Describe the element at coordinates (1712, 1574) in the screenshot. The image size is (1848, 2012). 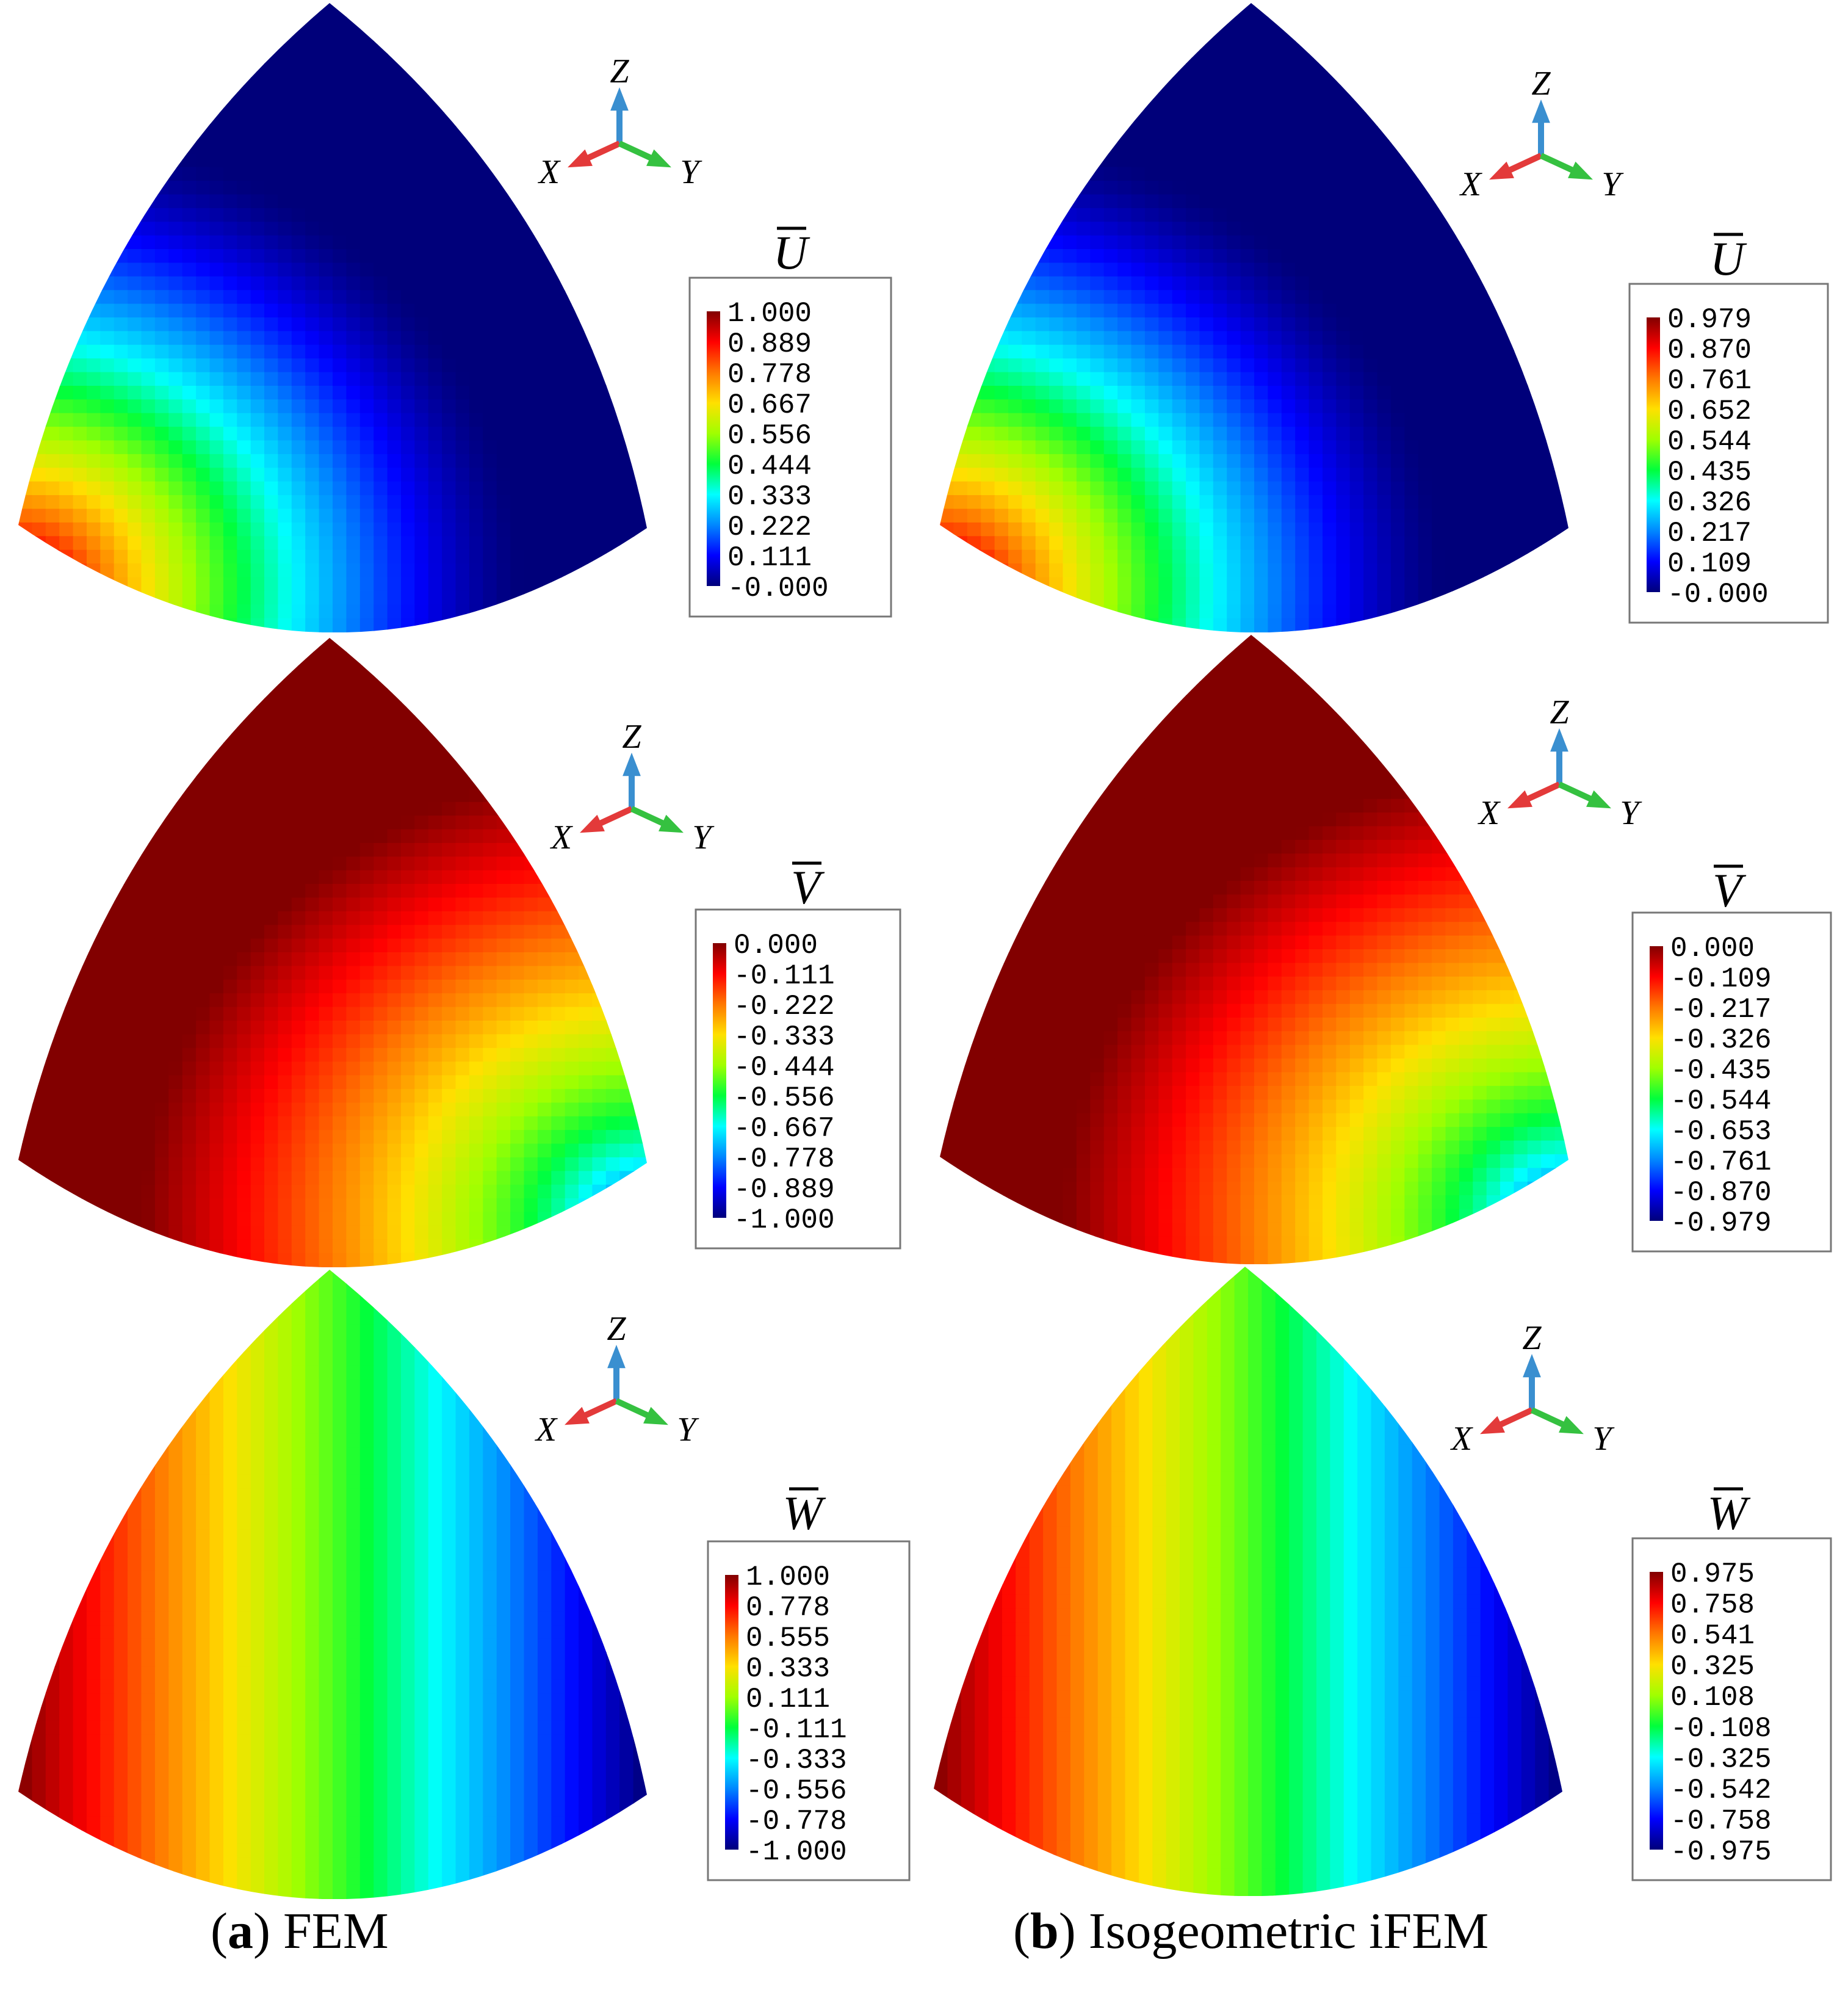
I see `legend-tick-label: 0.975` at that location.